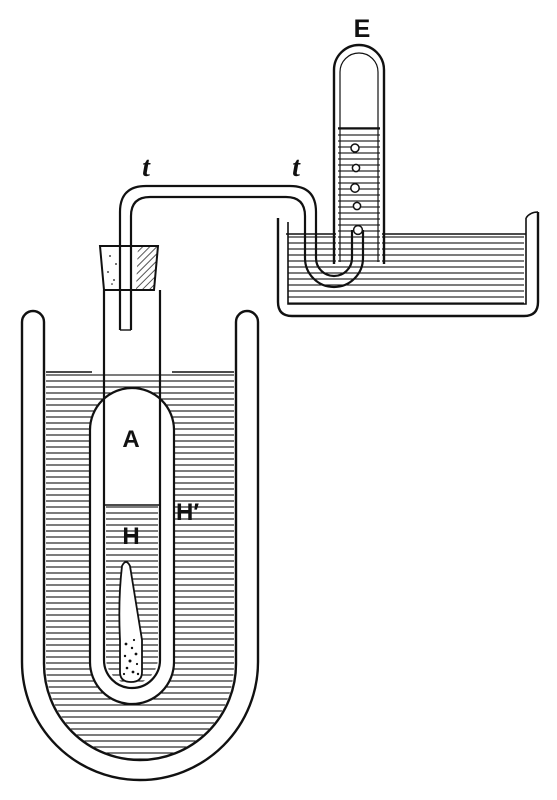 Image resolution: width=557 pixels, height=800 pixels. I want to click on eudiometer, so click(359, 153).